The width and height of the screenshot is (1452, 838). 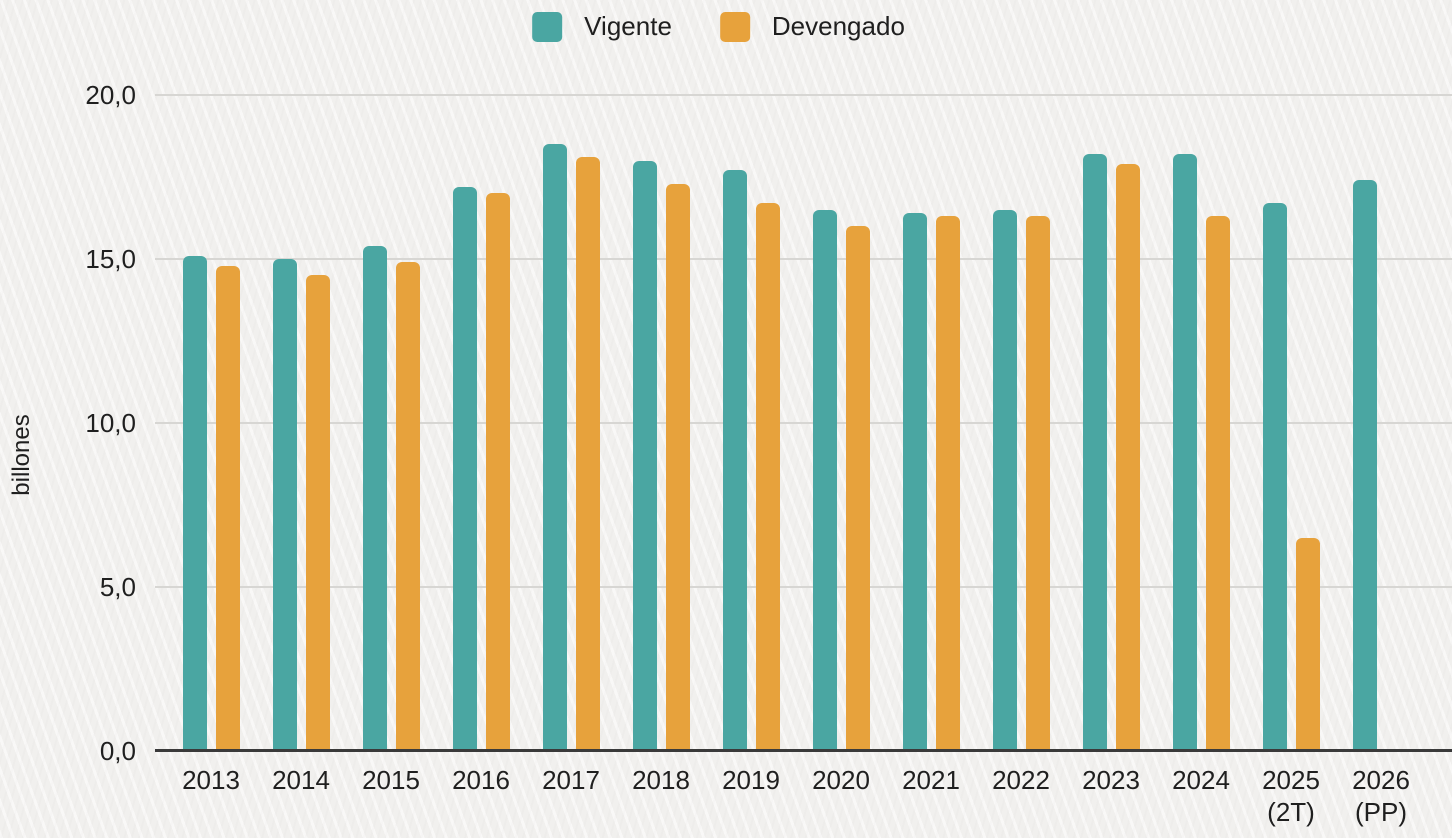 What do you see at coordinates (211, 780) in the screenshot?
I see `x-axis-label-2013: 2013` at bounding box center [211, 780].